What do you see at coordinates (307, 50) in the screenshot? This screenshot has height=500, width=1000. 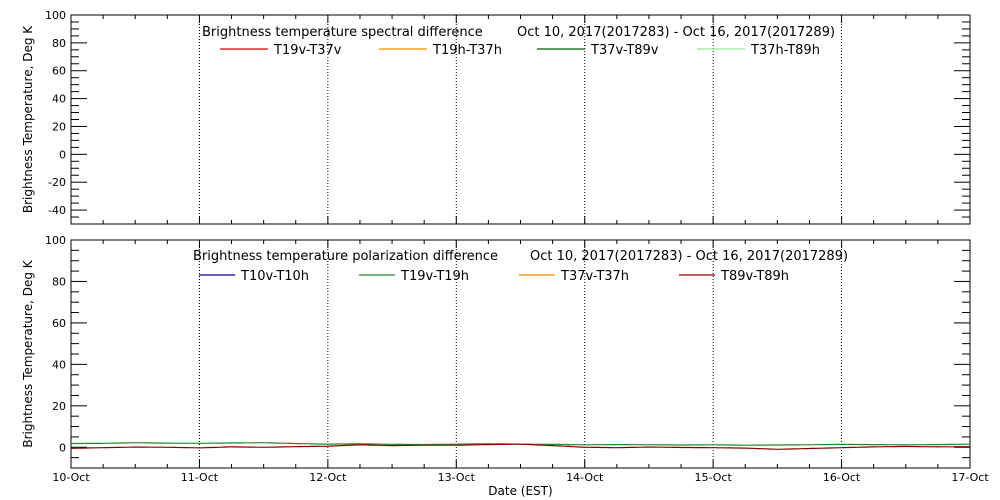 I see `legend-label: T19v-T37v` at bounding box center [307, 50].